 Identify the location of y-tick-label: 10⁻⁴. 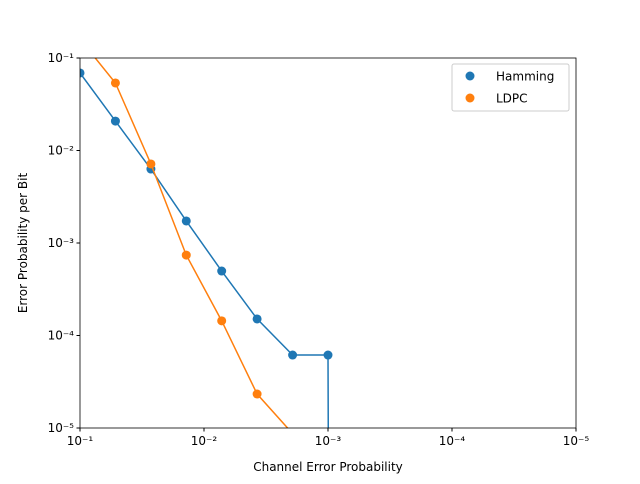
(61, 336).